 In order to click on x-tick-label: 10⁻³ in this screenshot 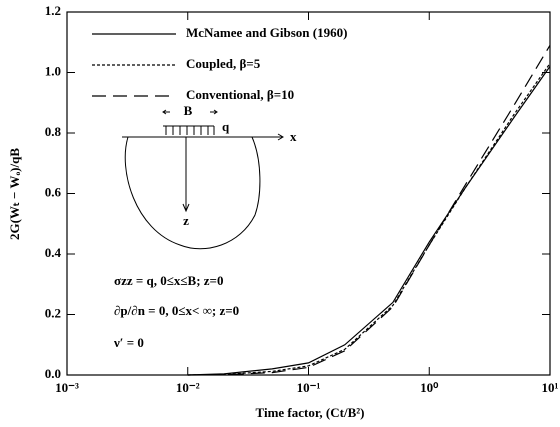, I will do `click(67, 387)`.